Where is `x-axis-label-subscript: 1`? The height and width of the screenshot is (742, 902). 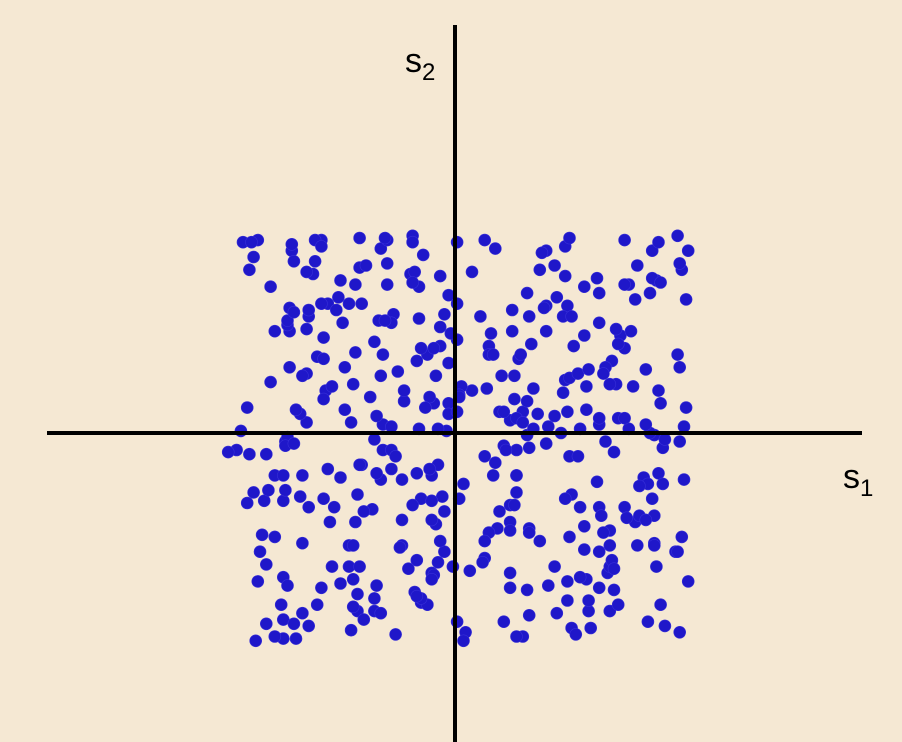 x-axis-label-subscript: 1 is located at coordinates (866, 488).